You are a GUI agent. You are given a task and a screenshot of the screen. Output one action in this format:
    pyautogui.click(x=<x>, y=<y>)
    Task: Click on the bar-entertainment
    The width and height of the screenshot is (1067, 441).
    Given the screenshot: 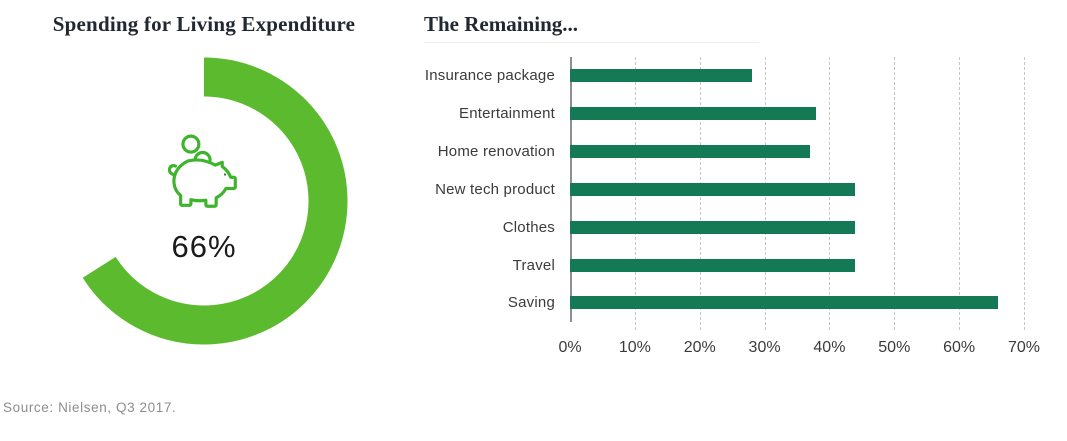 What is the action you would take?
    pyautogui.click(x=693, y=114)
    